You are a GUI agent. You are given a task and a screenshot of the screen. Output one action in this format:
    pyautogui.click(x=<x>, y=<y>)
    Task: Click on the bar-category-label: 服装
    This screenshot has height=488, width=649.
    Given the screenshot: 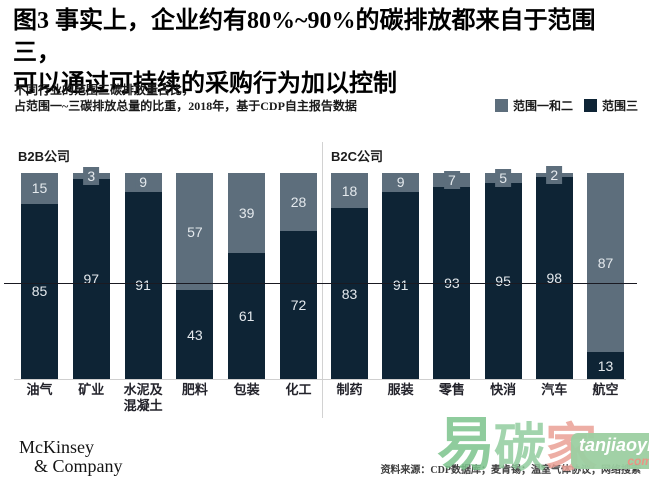 What is the action you would take?
    pyautogui.click(x=400, y=389)
    